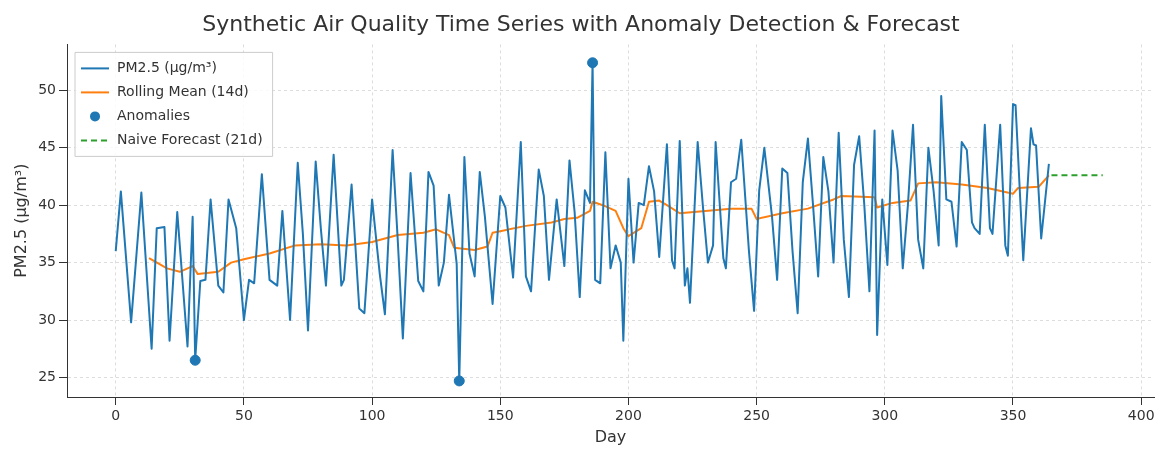 The height and width of the screenshot is (455, 1172). What do you see at coordinates (581, 23) in the screenshot?
I see `chart-title: Synthetic Air Quality Time Series with Anomaly Detection & Forecast` at bounding box center [581, 23].